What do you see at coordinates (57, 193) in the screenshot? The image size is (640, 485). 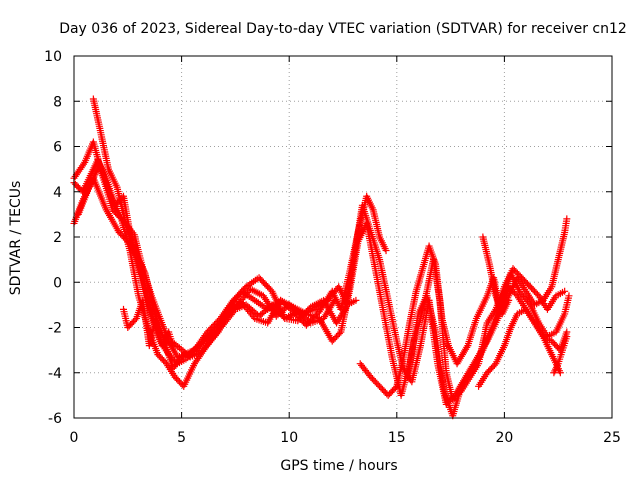 I see `y-tick-label: 4` at bounding box center [57, 193].